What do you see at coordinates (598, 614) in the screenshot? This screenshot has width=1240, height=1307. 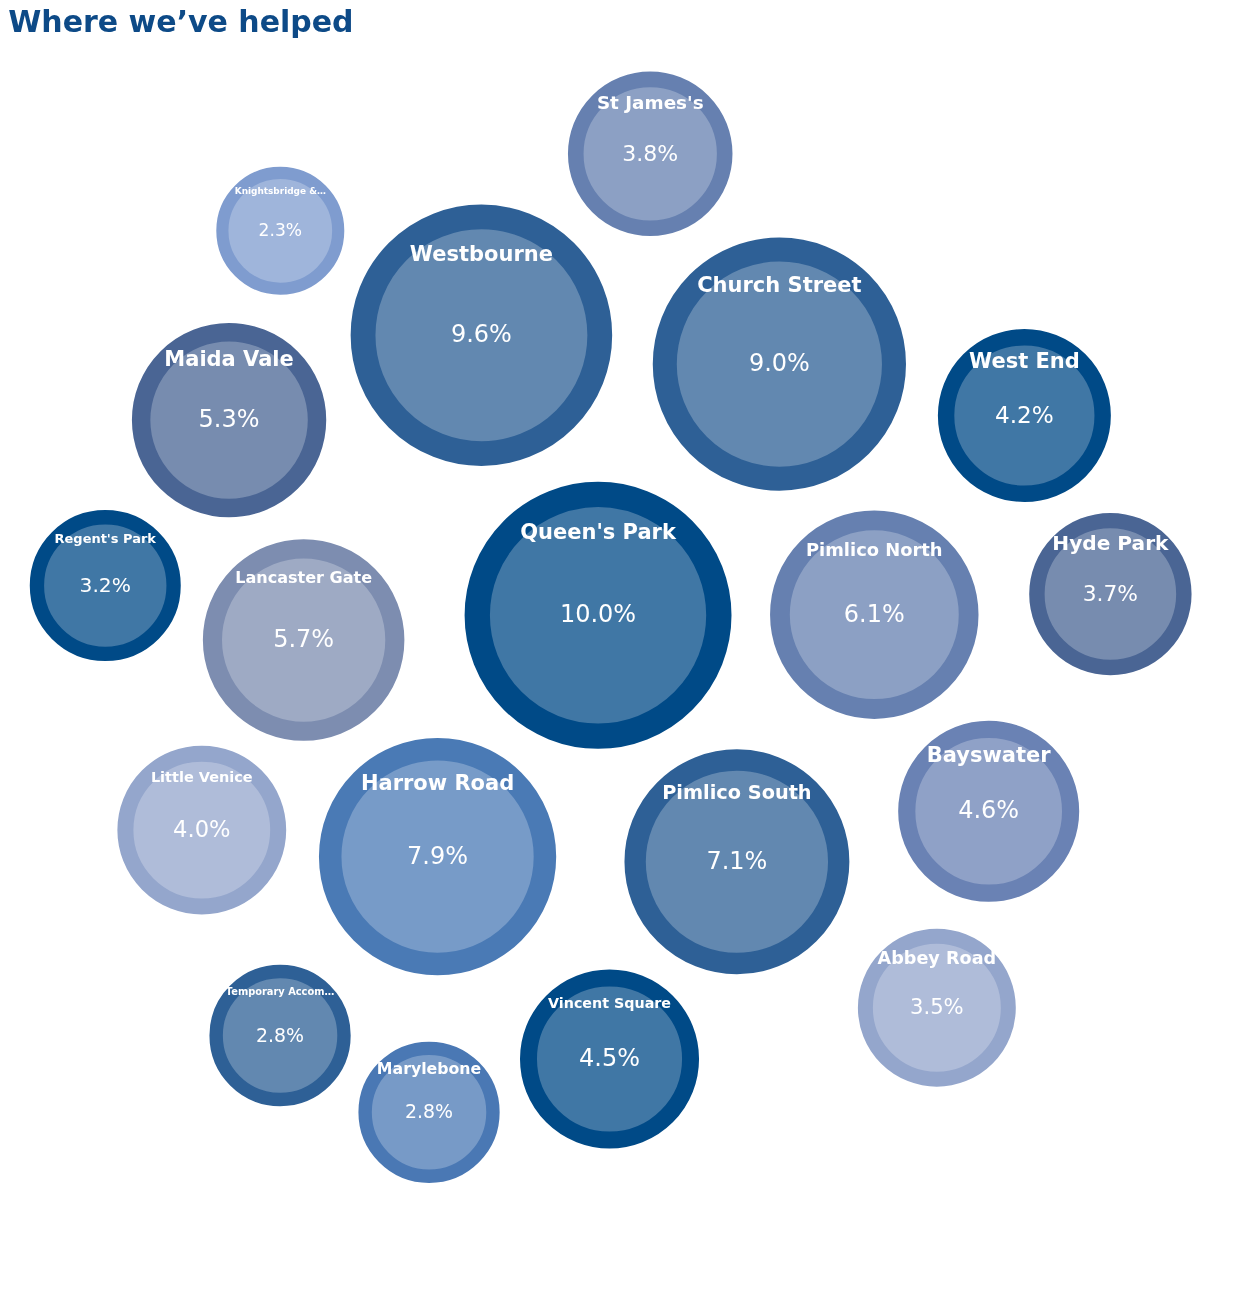 I see `data-label: 10.0%` at bounding box center [598, 614].